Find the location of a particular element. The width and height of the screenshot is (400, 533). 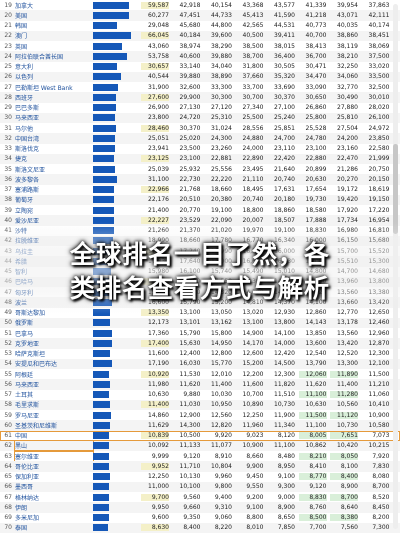

value-cell: 17,888 is located at coordinates (316, 220).